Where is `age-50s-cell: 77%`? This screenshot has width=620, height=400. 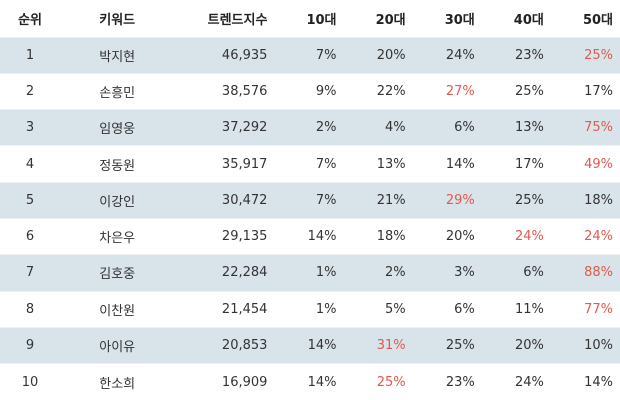 age-50s-cell: 77% is located at coordinates (598, 309).